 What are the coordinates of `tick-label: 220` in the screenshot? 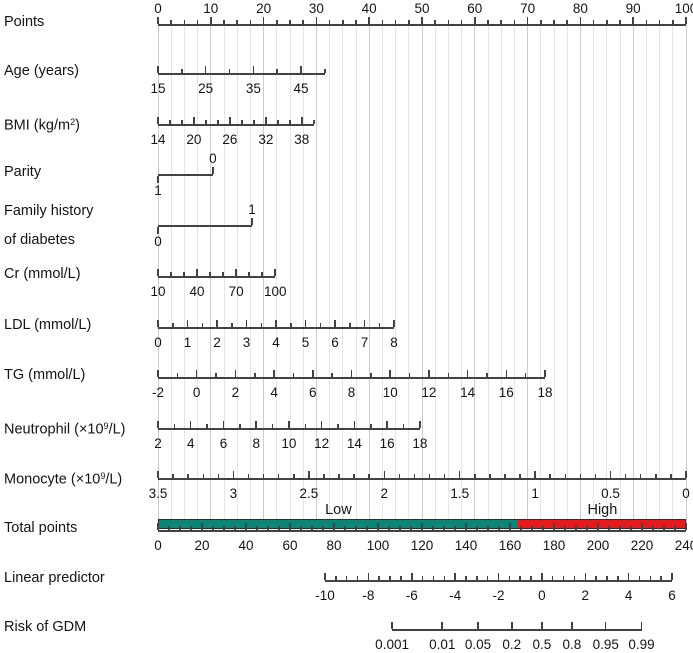 It's located at (642, 545).